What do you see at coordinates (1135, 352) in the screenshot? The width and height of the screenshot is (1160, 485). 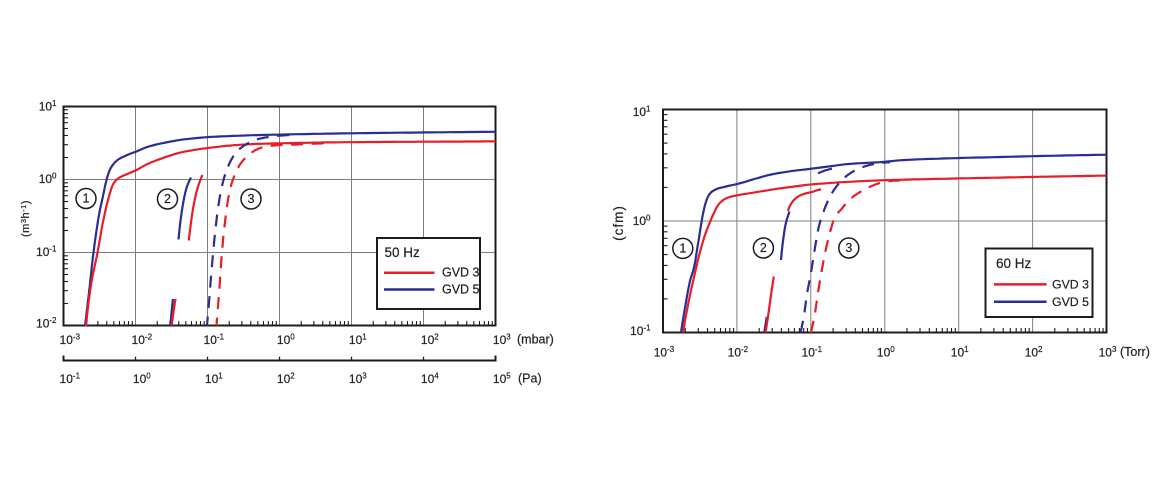 I see `svg-text: (Torr)` at bounding box center [1135, 352].